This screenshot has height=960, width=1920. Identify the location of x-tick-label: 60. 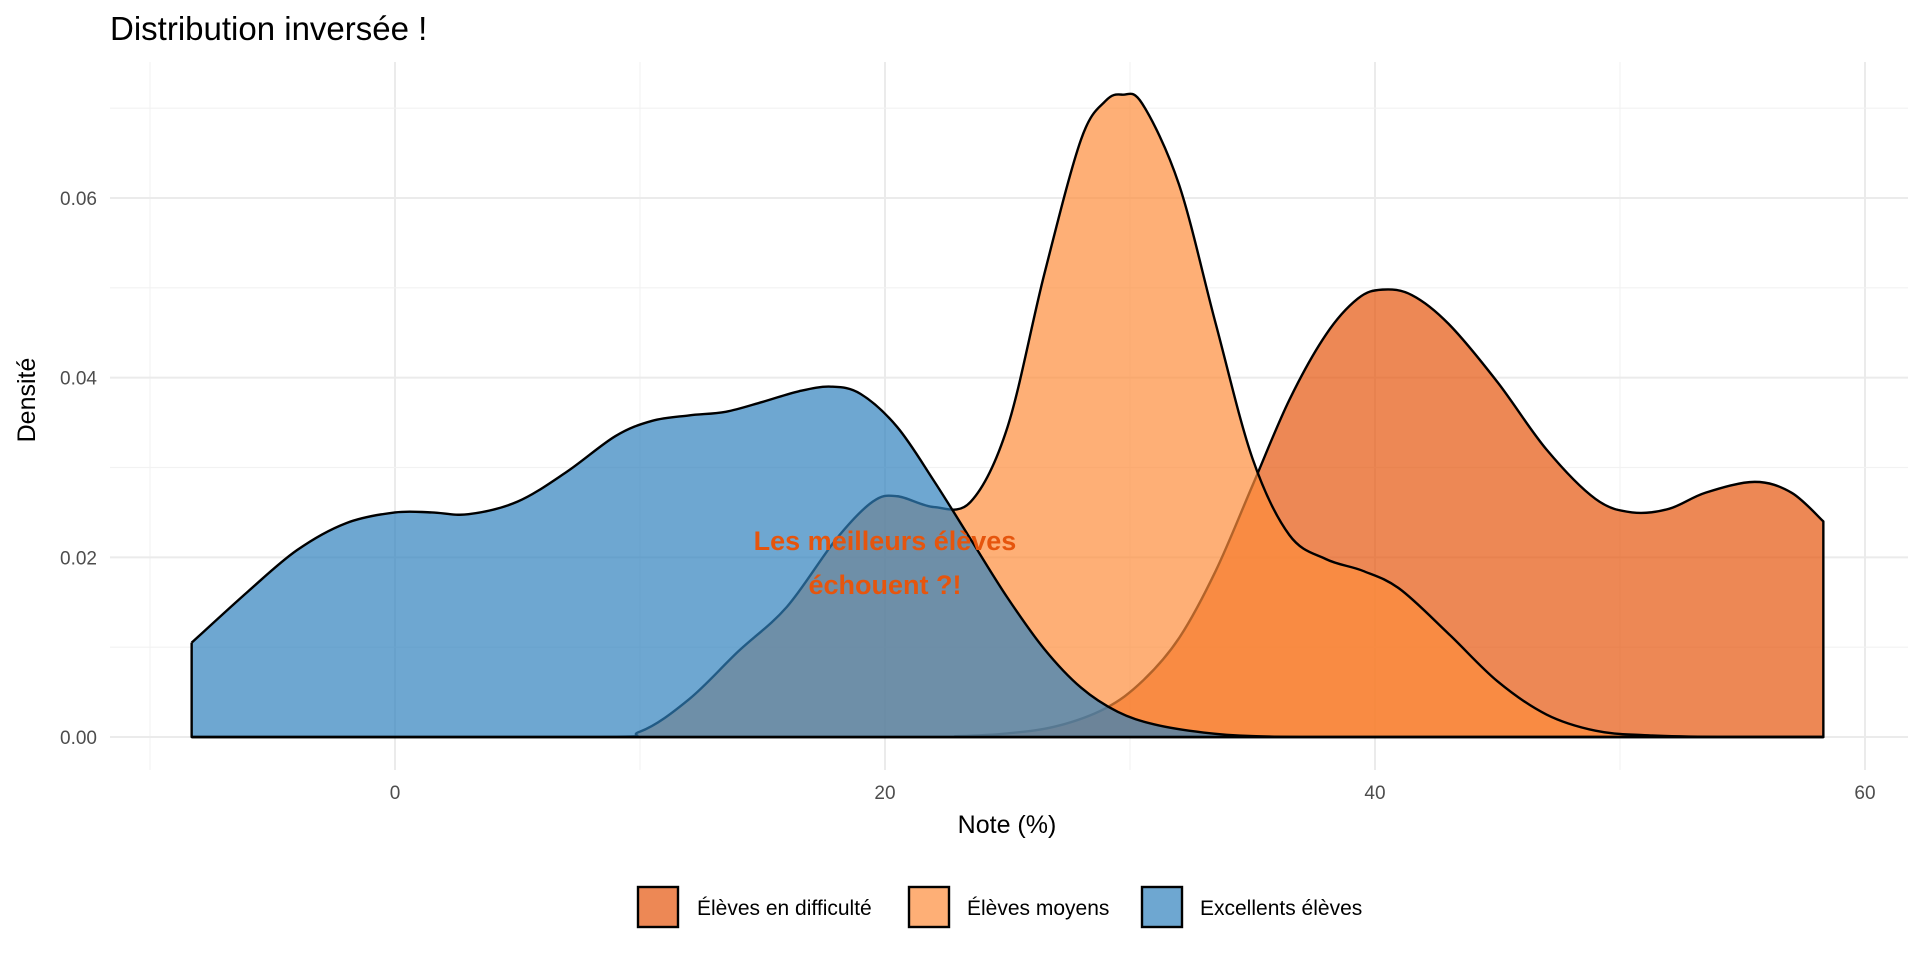
(1864, 793).